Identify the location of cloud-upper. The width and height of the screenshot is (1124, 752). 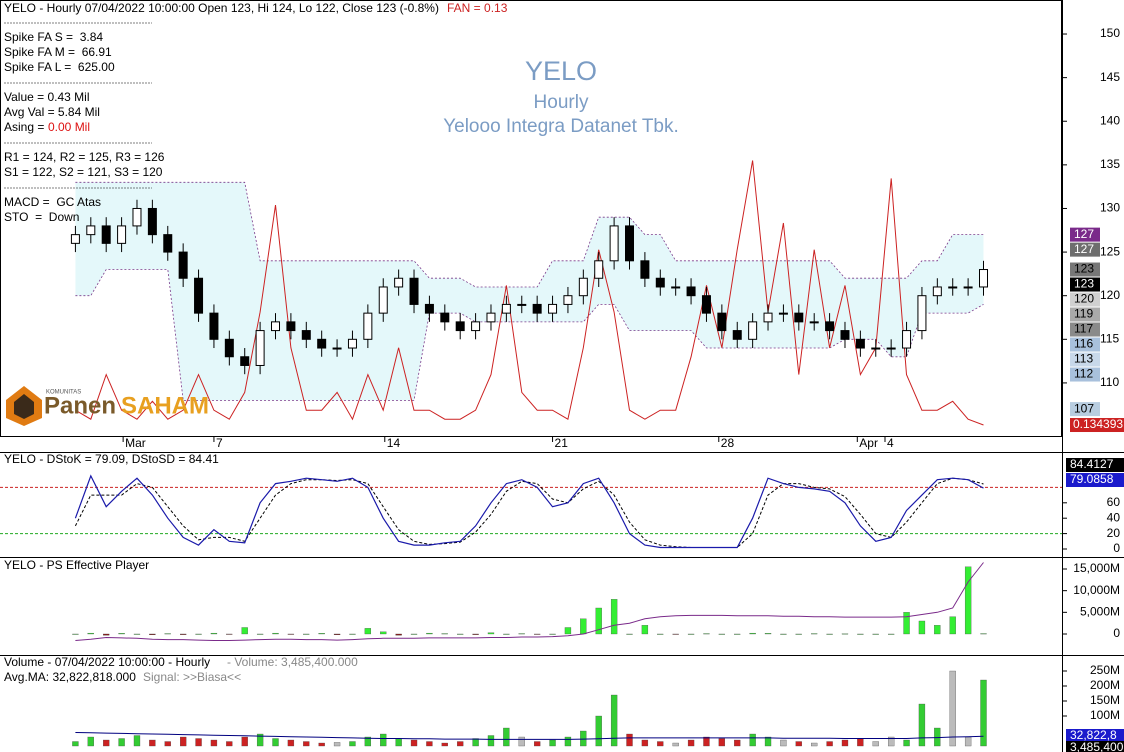
(529, 234).